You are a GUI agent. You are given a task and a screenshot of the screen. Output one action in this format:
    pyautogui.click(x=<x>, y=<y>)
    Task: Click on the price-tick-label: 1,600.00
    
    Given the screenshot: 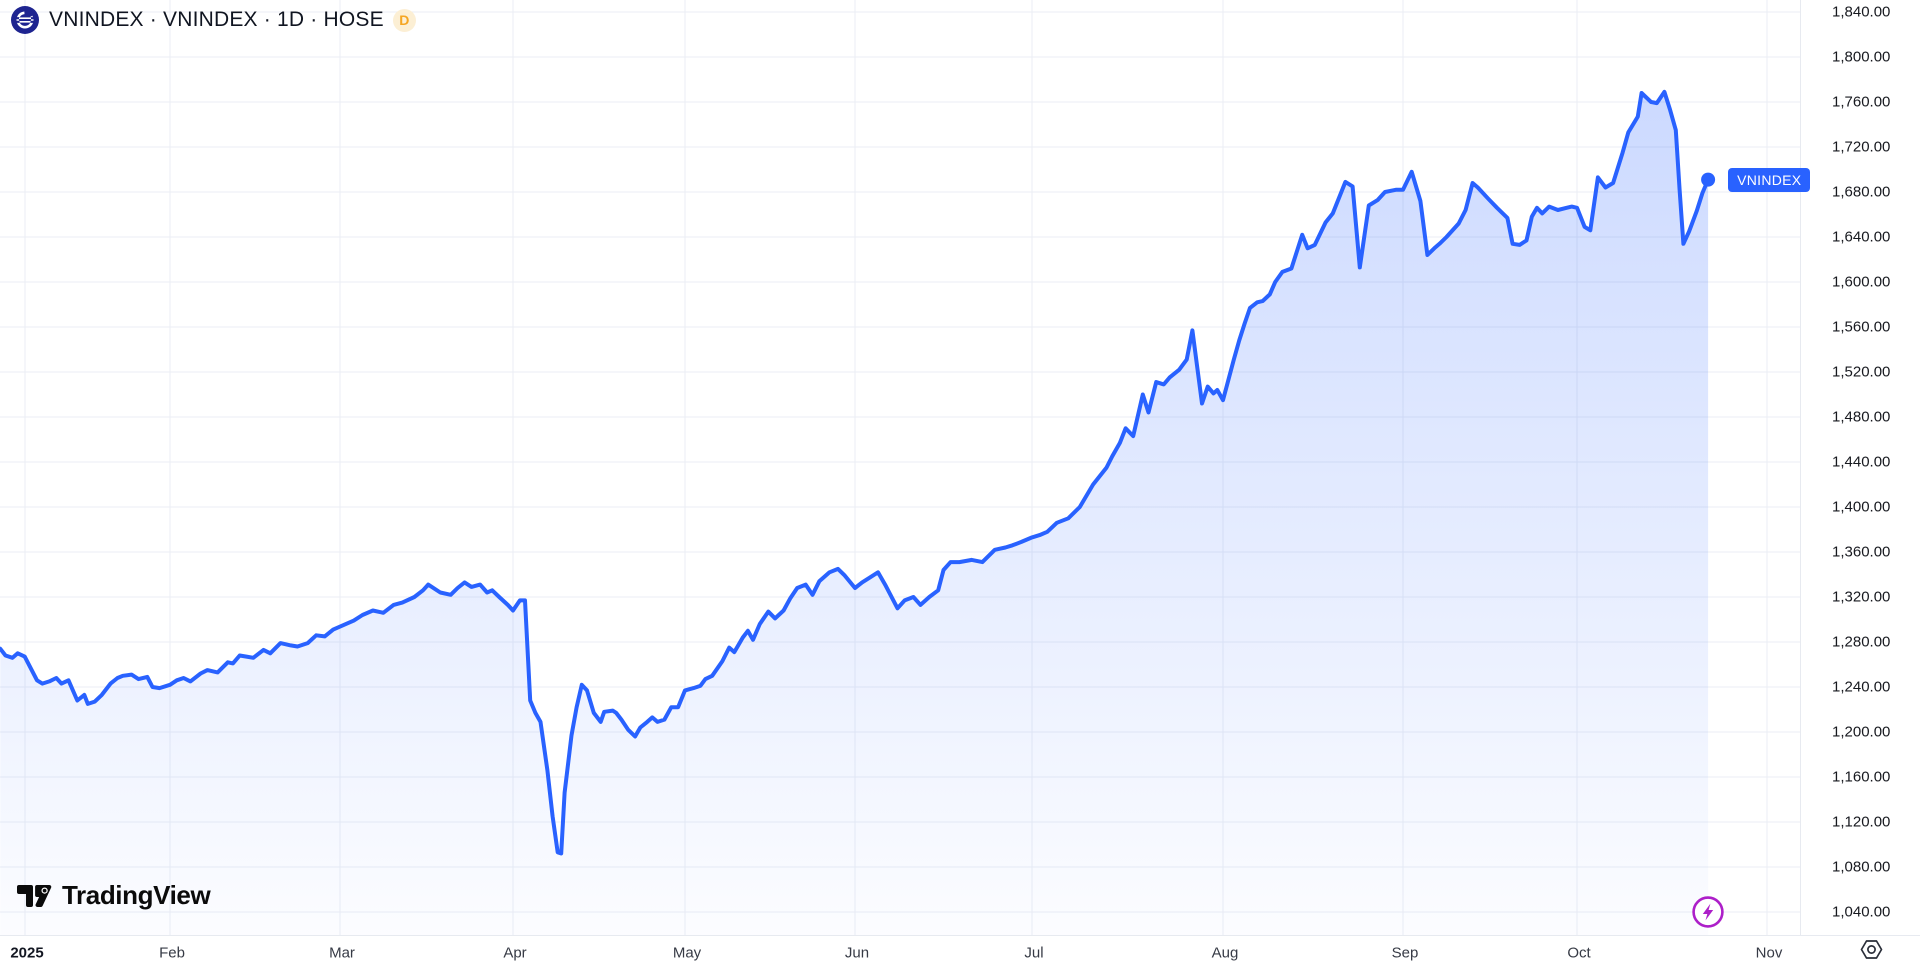 What is the action you would take?
    pyautogui.click(x=1861, y=282)
    